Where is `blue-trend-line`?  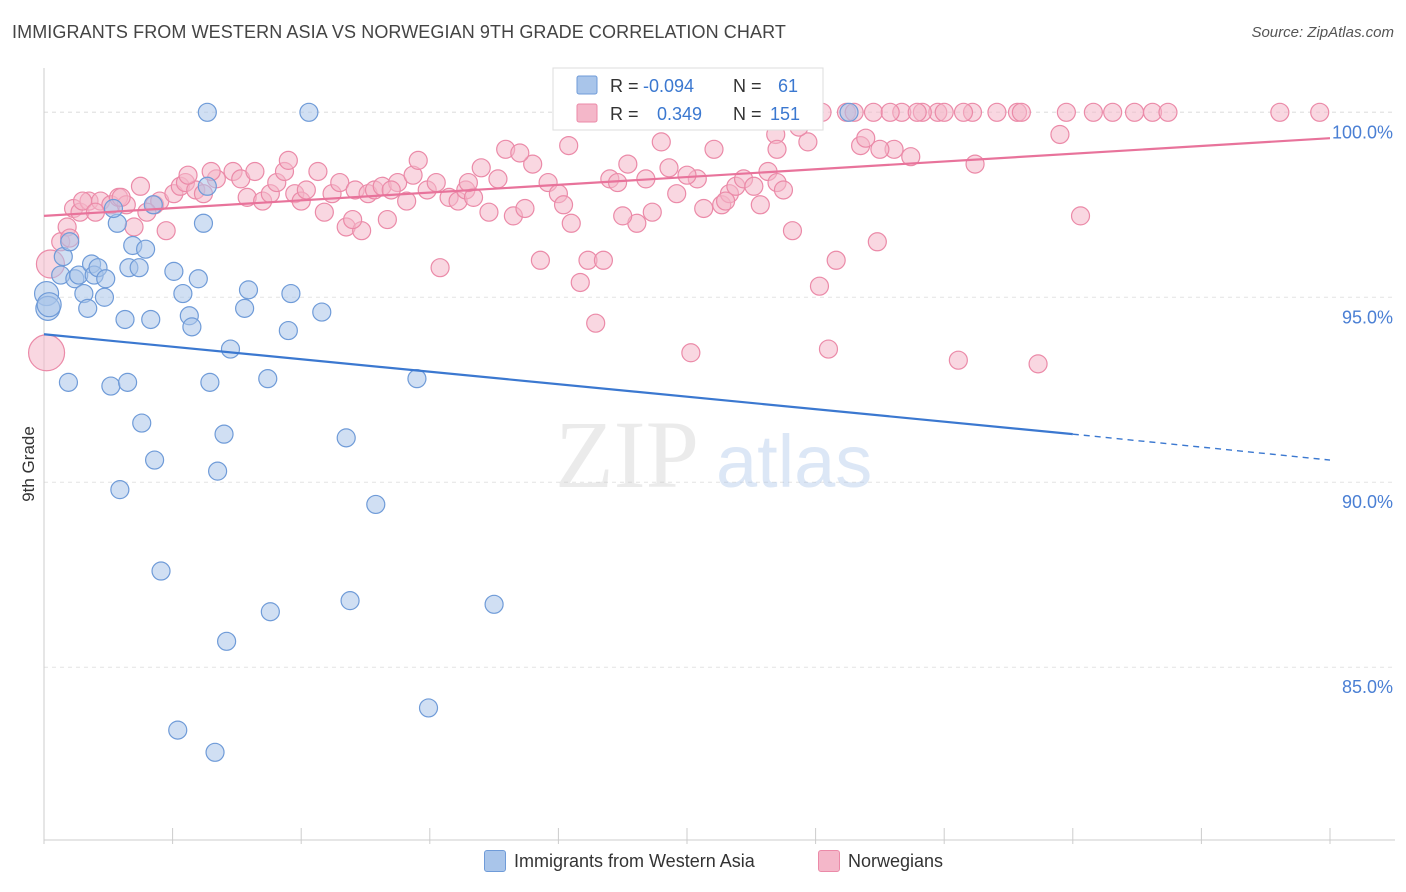 blue-trend-line is located at coordinates (558, 384).